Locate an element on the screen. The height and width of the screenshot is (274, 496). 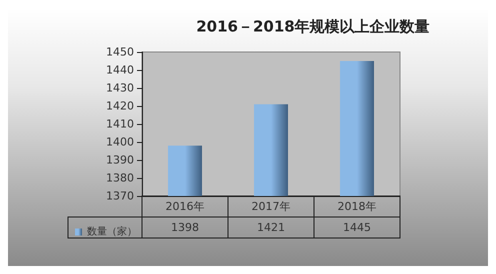
y-tick-label: 1450 is located at coordinates (120, 52).